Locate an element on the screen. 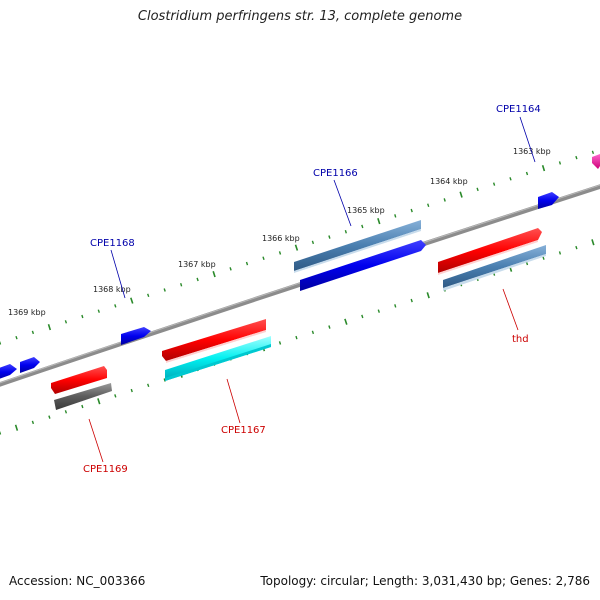  gene-label-thd: thd is located at coordinates (520, 339).